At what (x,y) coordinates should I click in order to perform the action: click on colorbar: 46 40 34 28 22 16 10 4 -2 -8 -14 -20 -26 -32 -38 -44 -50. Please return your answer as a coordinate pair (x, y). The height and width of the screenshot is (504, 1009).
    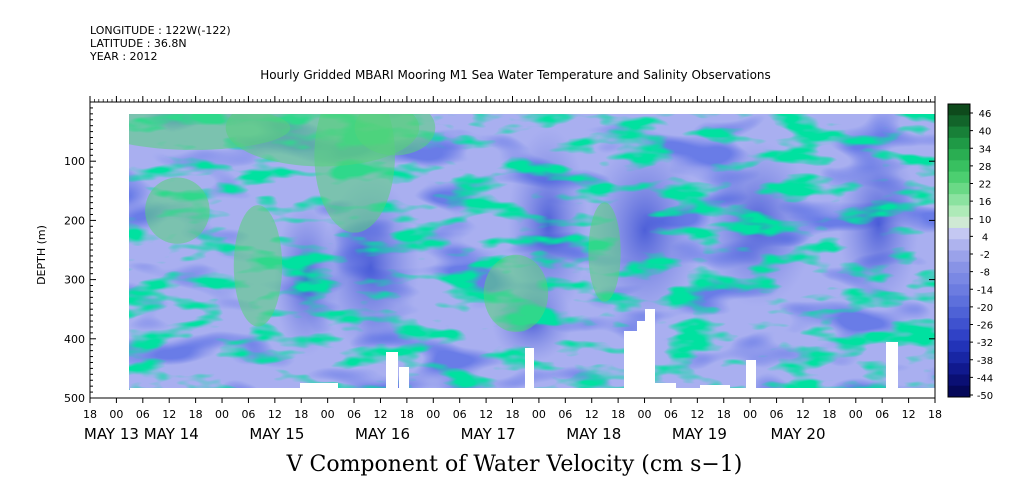
    Looking at the image, I should click on (970, 252).